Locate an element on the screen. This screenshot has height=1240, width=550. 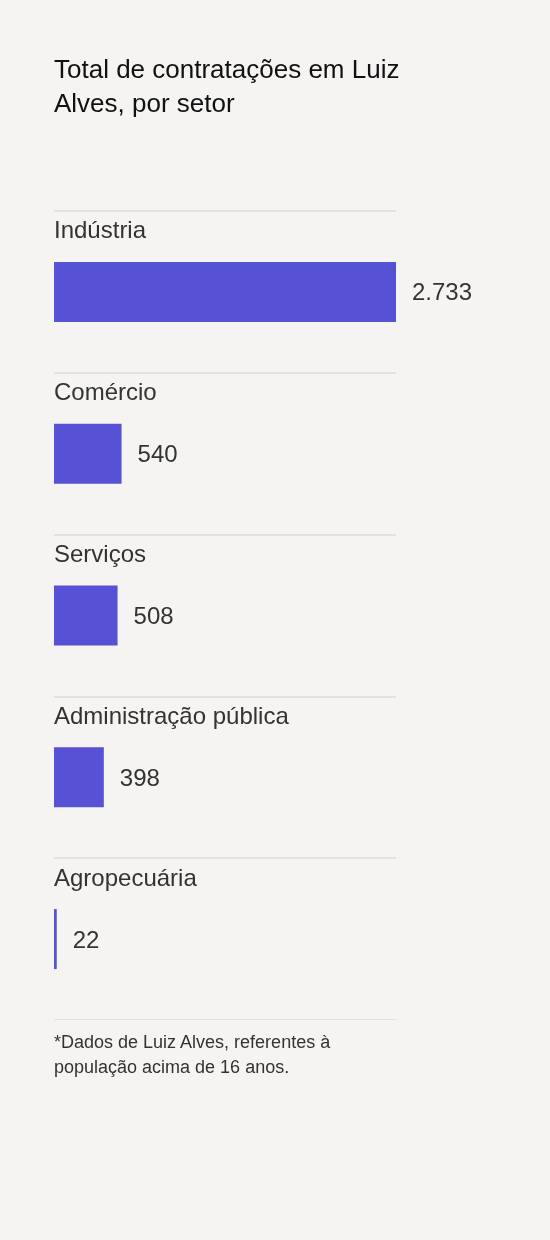
data-label: 2.733 is located at coordinates (442, 292).